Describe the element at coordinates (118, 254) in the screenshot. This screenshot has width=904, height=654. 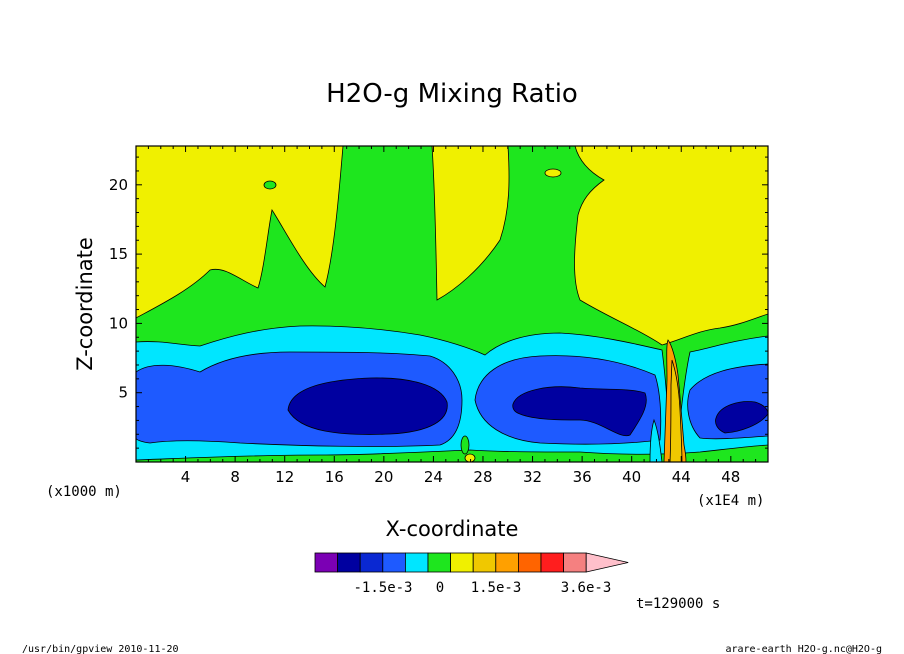
I see `y-tick-label: 15` at that location.